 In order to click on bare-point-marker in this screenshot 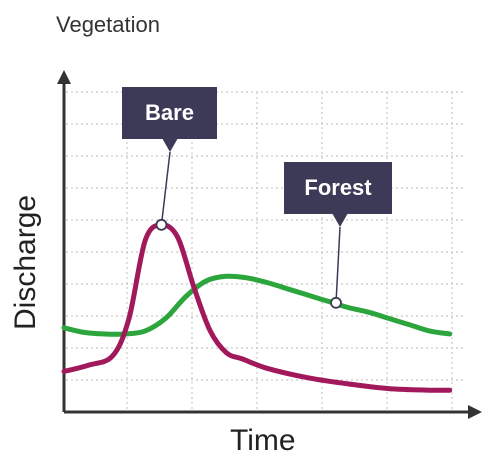, I will do `click(161, 224)`.